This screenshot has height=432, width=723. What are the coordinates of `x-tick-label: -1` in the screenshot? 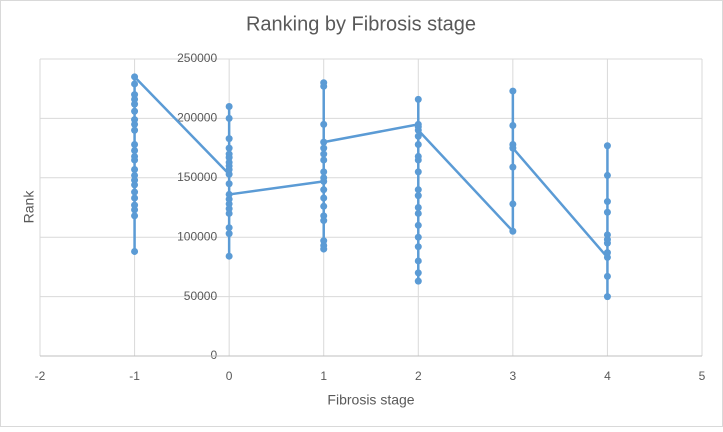 It's located at (134, 376).